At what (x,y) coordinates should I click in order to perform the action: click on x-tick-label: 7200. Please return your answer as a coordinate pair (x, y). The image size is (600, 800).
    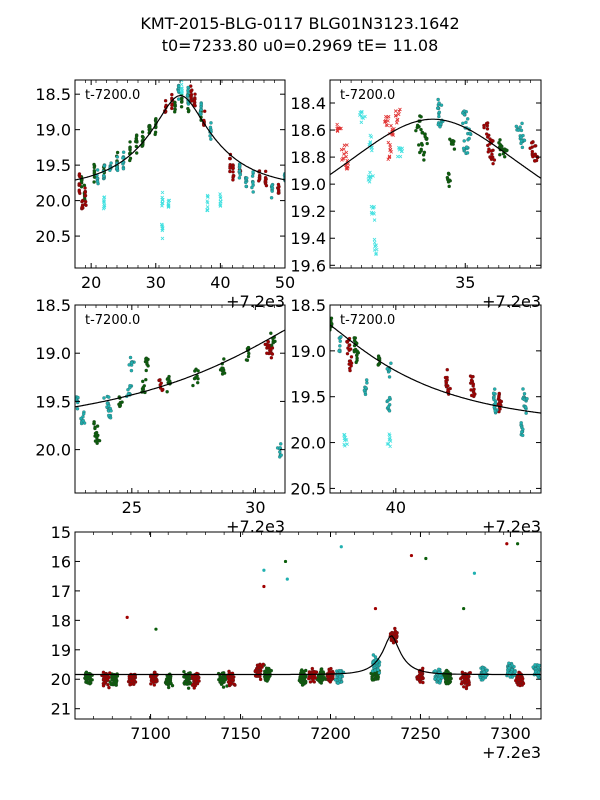
    Looking at the image, I should click on (330, 733).